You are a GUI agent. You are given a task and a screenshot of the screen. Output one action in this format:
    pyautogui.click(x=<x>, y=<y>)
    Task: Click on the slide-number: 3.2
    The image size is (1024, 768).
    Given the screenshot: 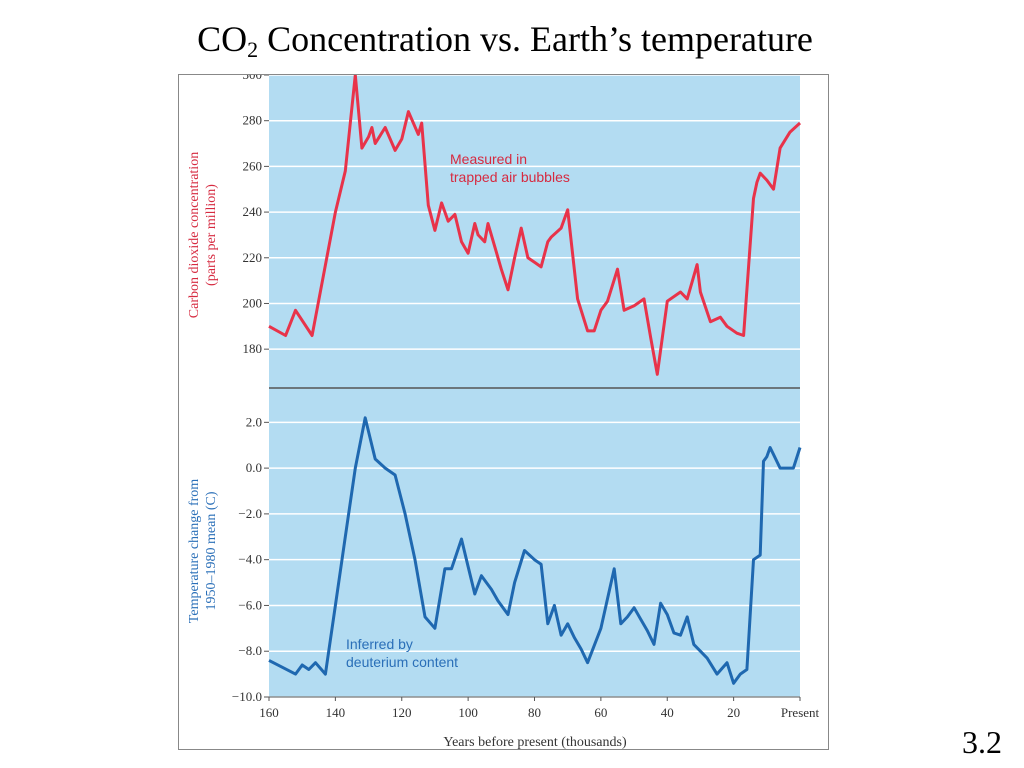 What is the action you would take?
    pyautogui.click(x=982, y=742)
    